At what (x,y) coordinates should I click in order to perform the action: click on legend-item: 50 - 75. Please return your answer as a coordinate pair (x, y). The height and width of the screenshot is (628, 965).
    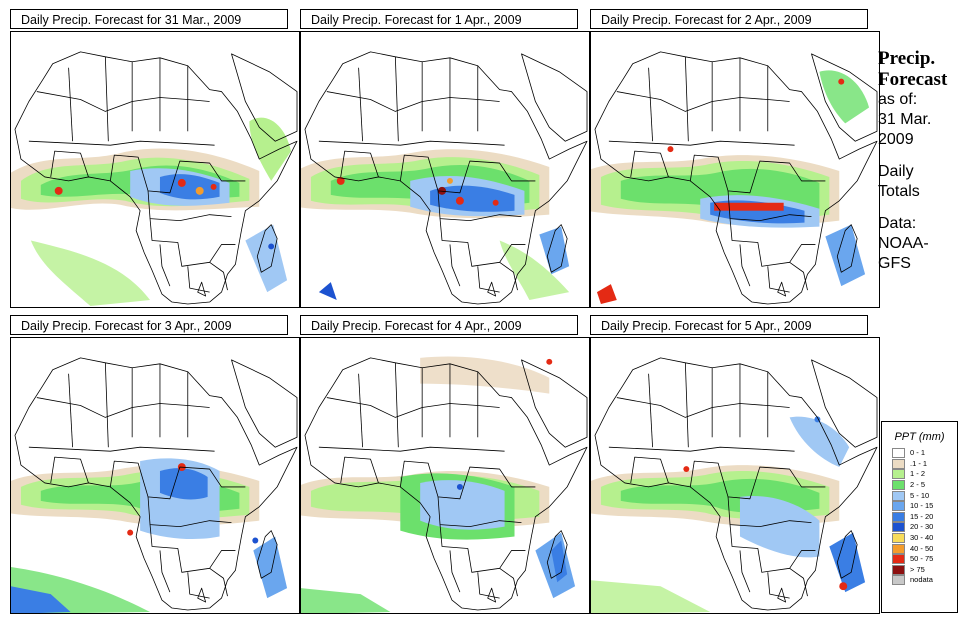
    Looking at the image, I should click on (919, 559).